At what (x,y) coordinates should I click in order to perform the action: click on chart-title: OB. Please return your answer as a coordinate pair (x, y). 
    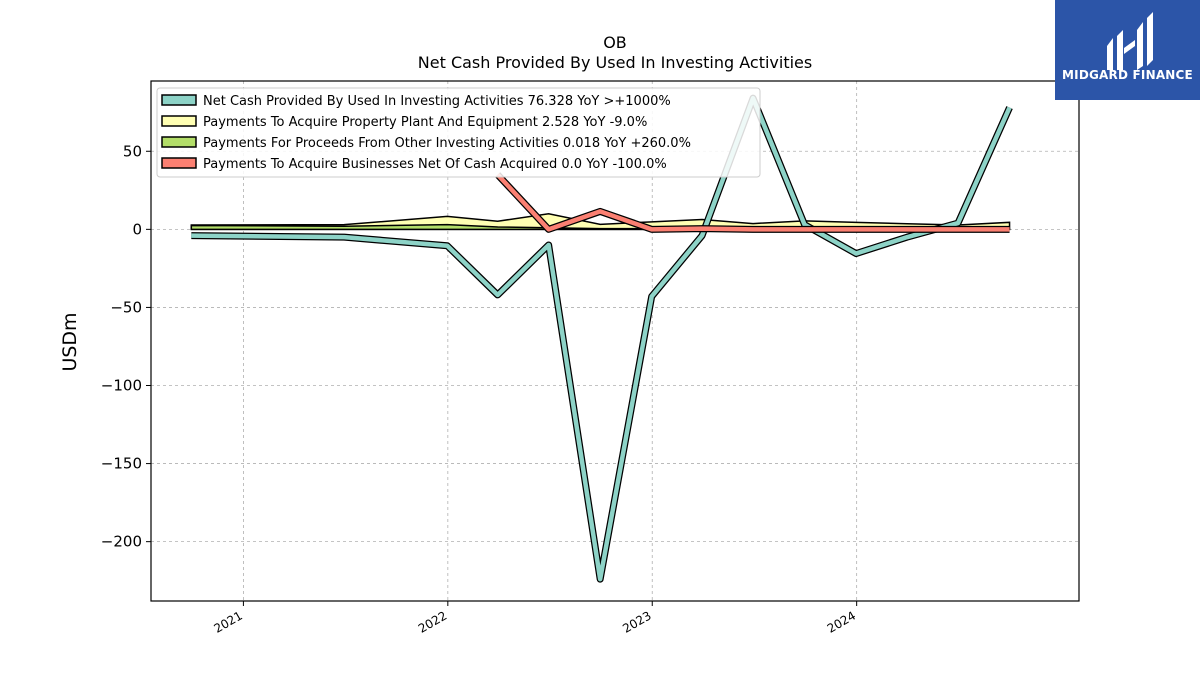
    Looking at the image, I should click on (615, 42).